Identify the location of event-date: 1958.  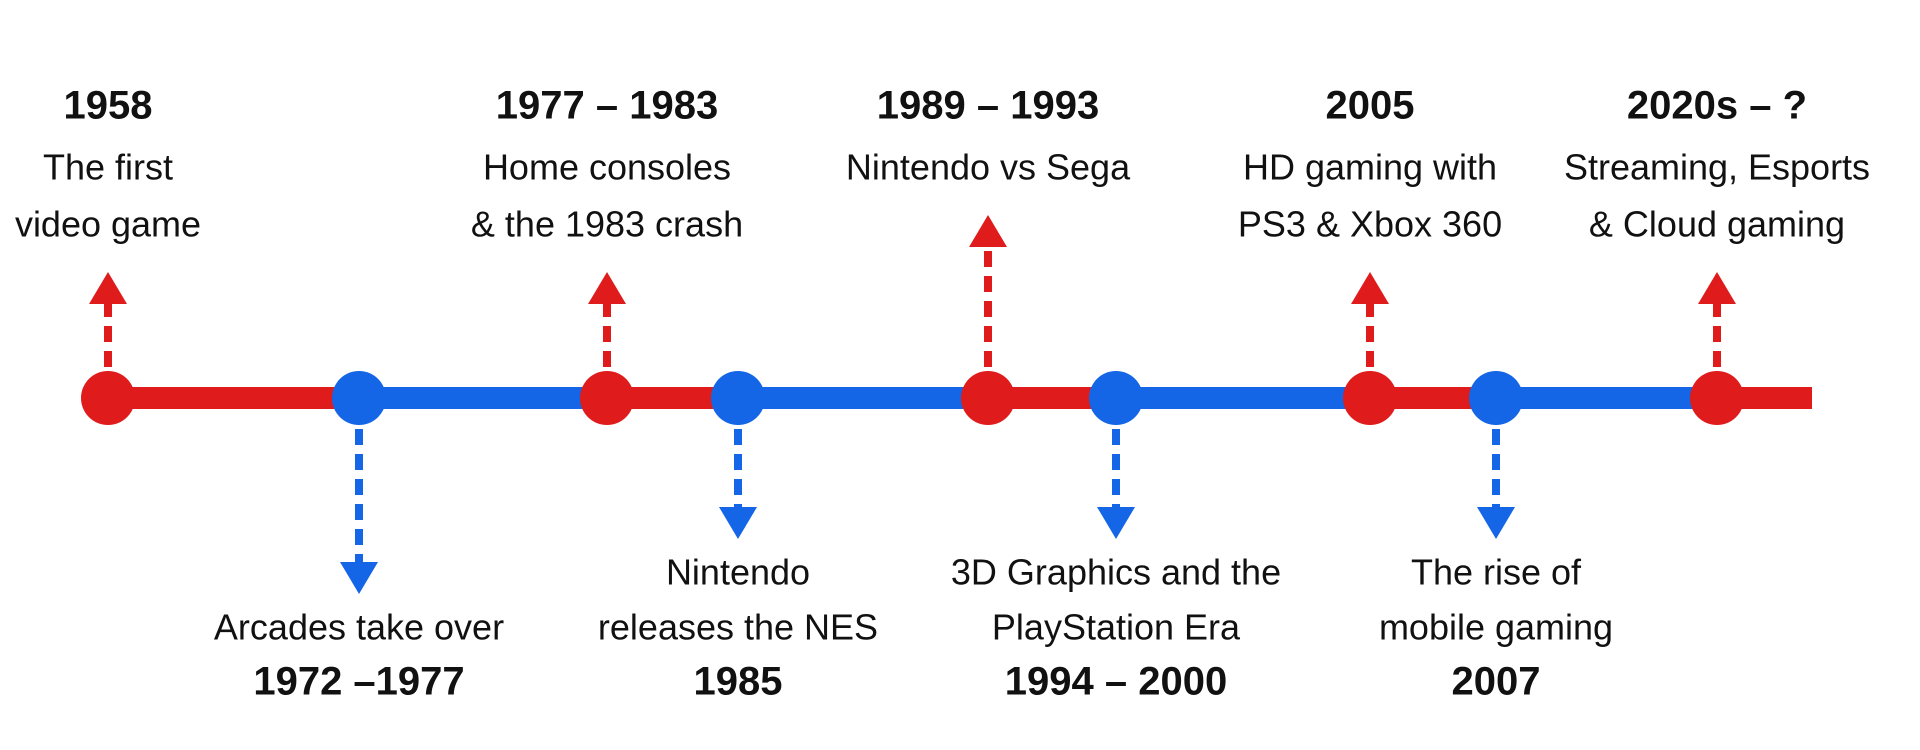
(108, 106).